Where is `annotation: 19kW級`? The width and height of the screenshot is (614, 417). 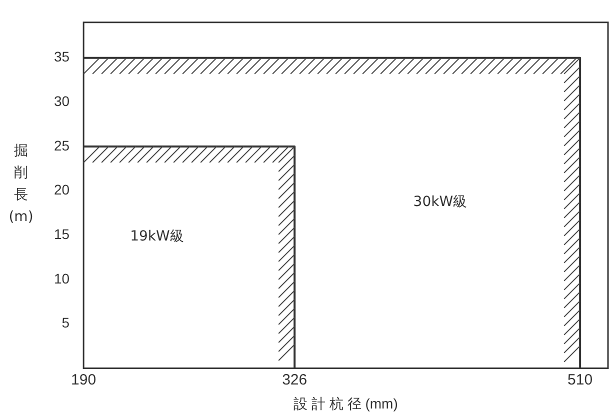
annotation: 19kW級 is located at coordinates (157, 236).